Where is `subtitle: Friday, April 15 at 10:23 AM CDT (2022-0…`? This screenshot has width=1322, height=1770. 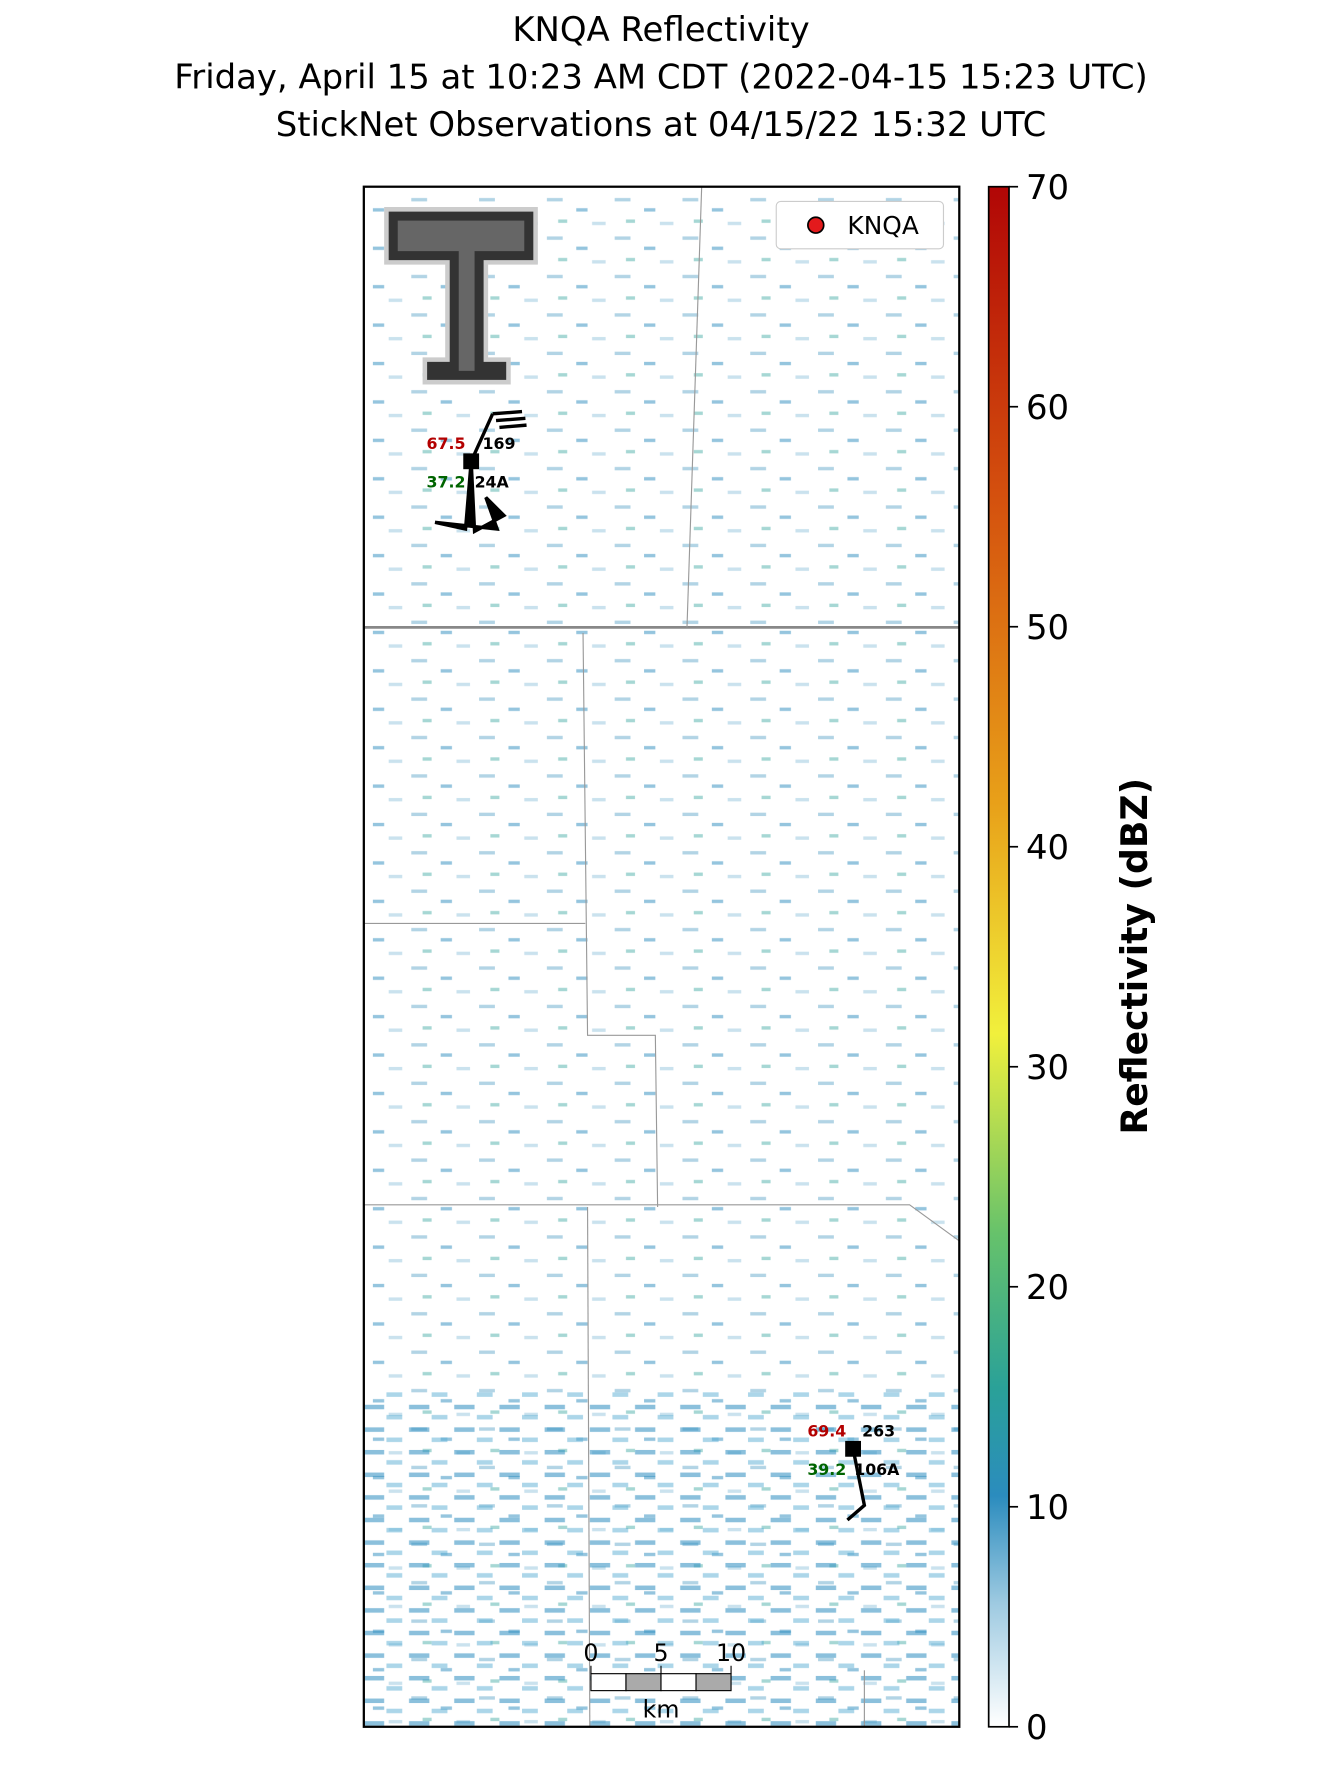
subtitle: Friday, April 15 at 10:23 AM CDT (2022-0… is located at coordinates (660, 76).